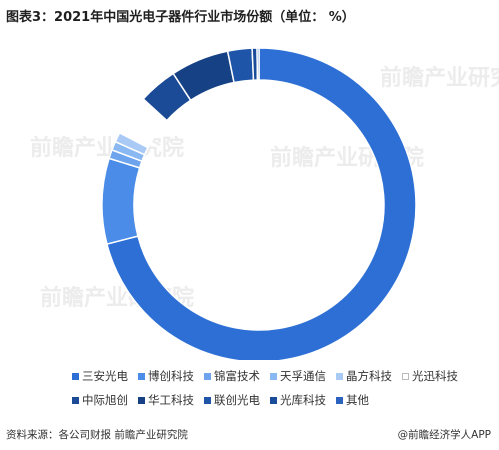  I want to click on legend-item-6: 中际旭创, so click(100, 400).